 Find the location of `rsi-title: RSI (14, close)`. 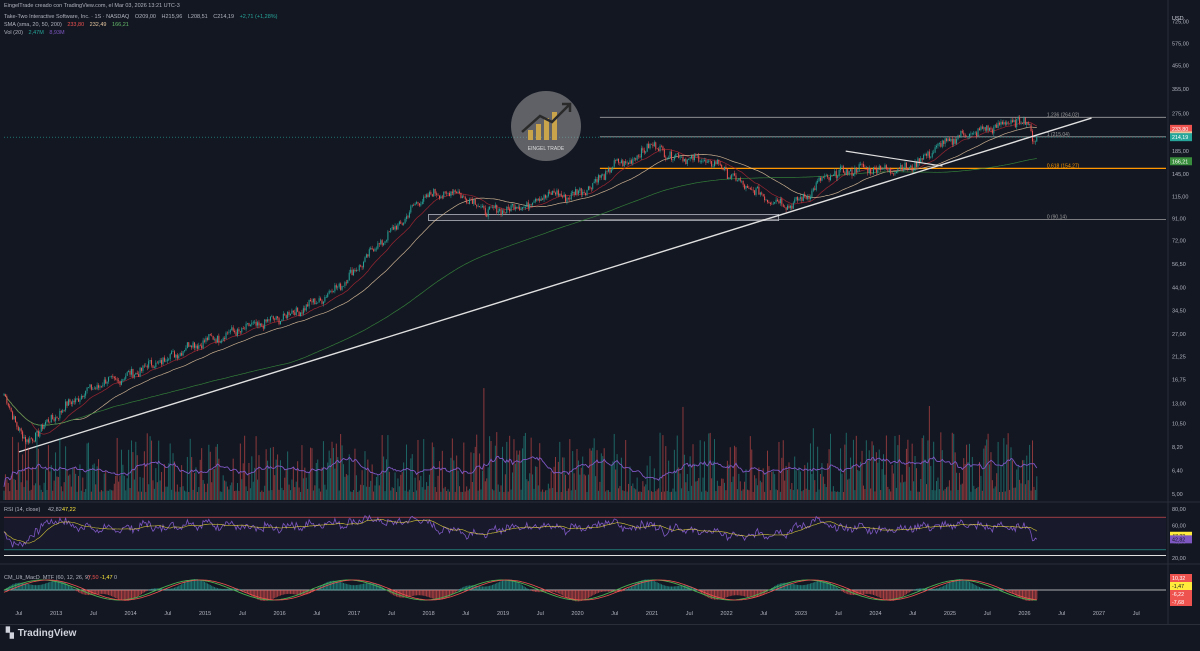

rsi-title: RSI (14, close) is located at coordinates (22, 510).